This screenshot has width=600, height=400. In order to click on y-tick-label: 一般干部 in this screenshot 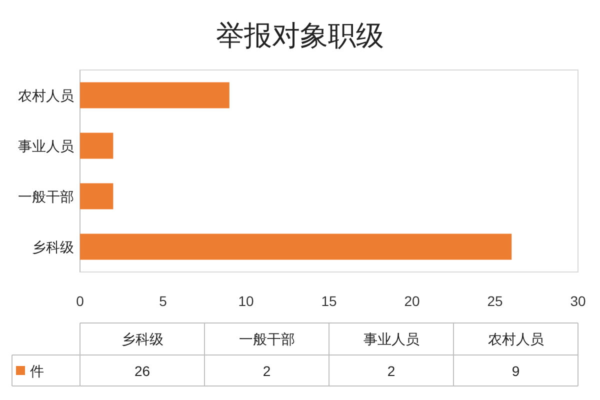, I will do `click(46, 196)`.